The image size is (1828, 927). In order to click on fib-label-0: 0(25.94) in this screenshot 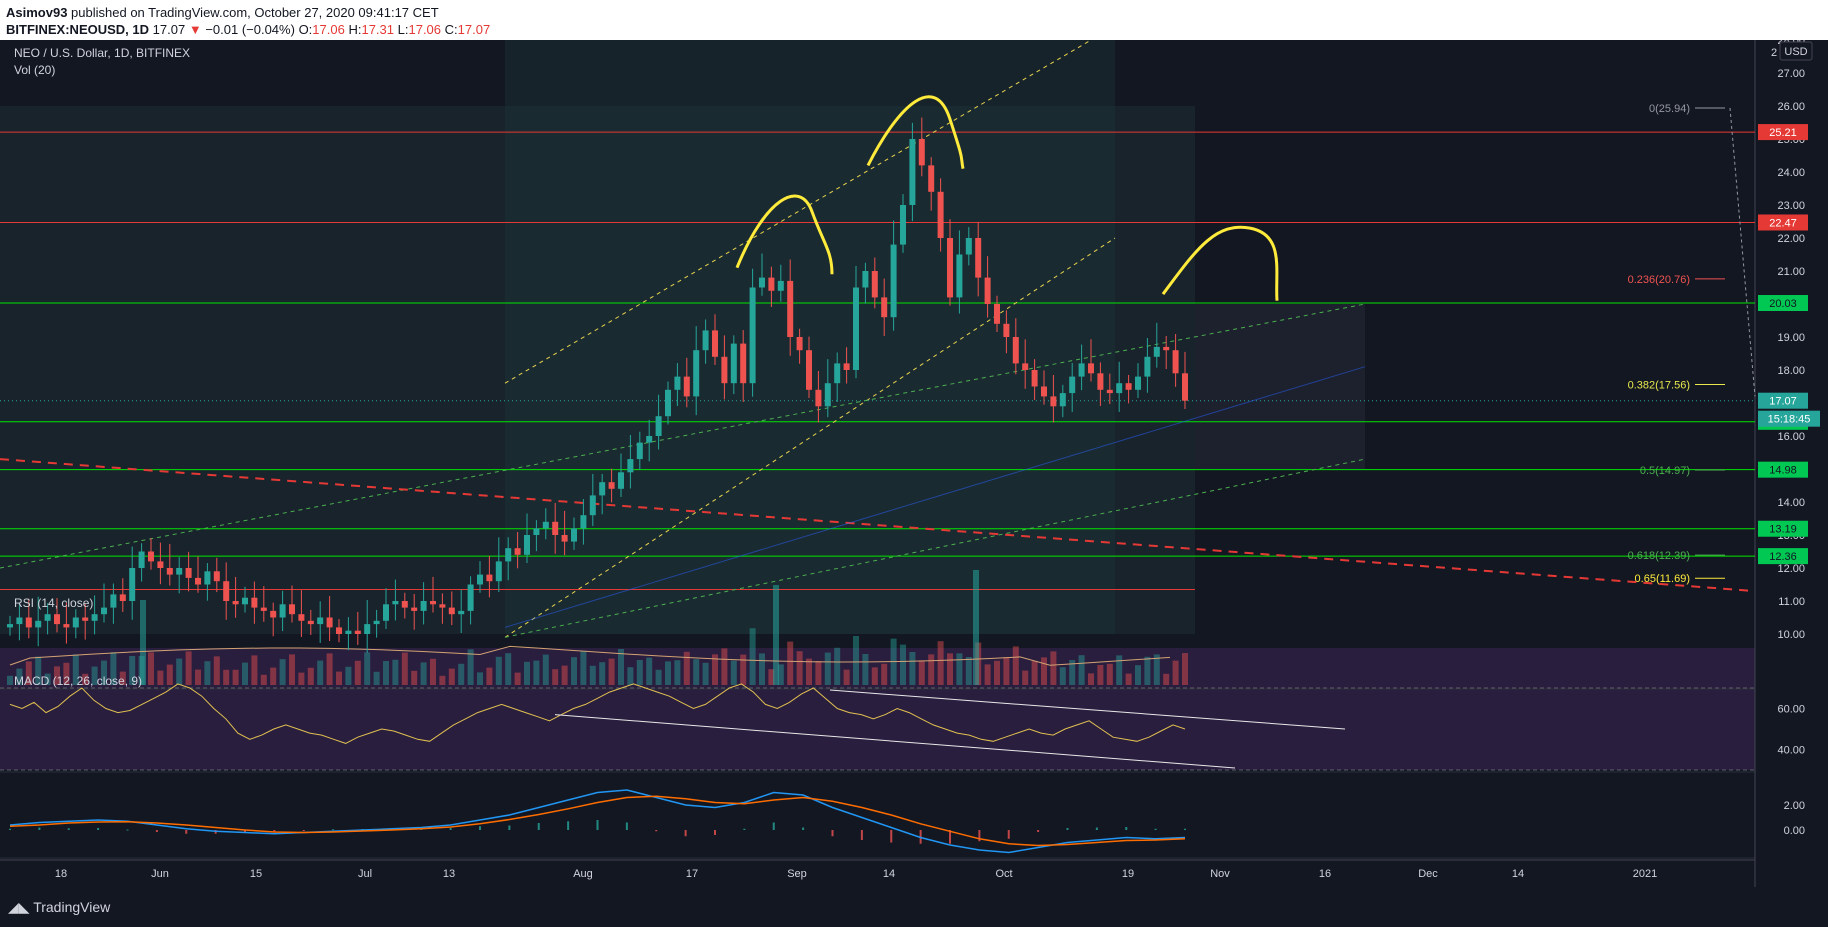, I will do `click(1669, 109)`.